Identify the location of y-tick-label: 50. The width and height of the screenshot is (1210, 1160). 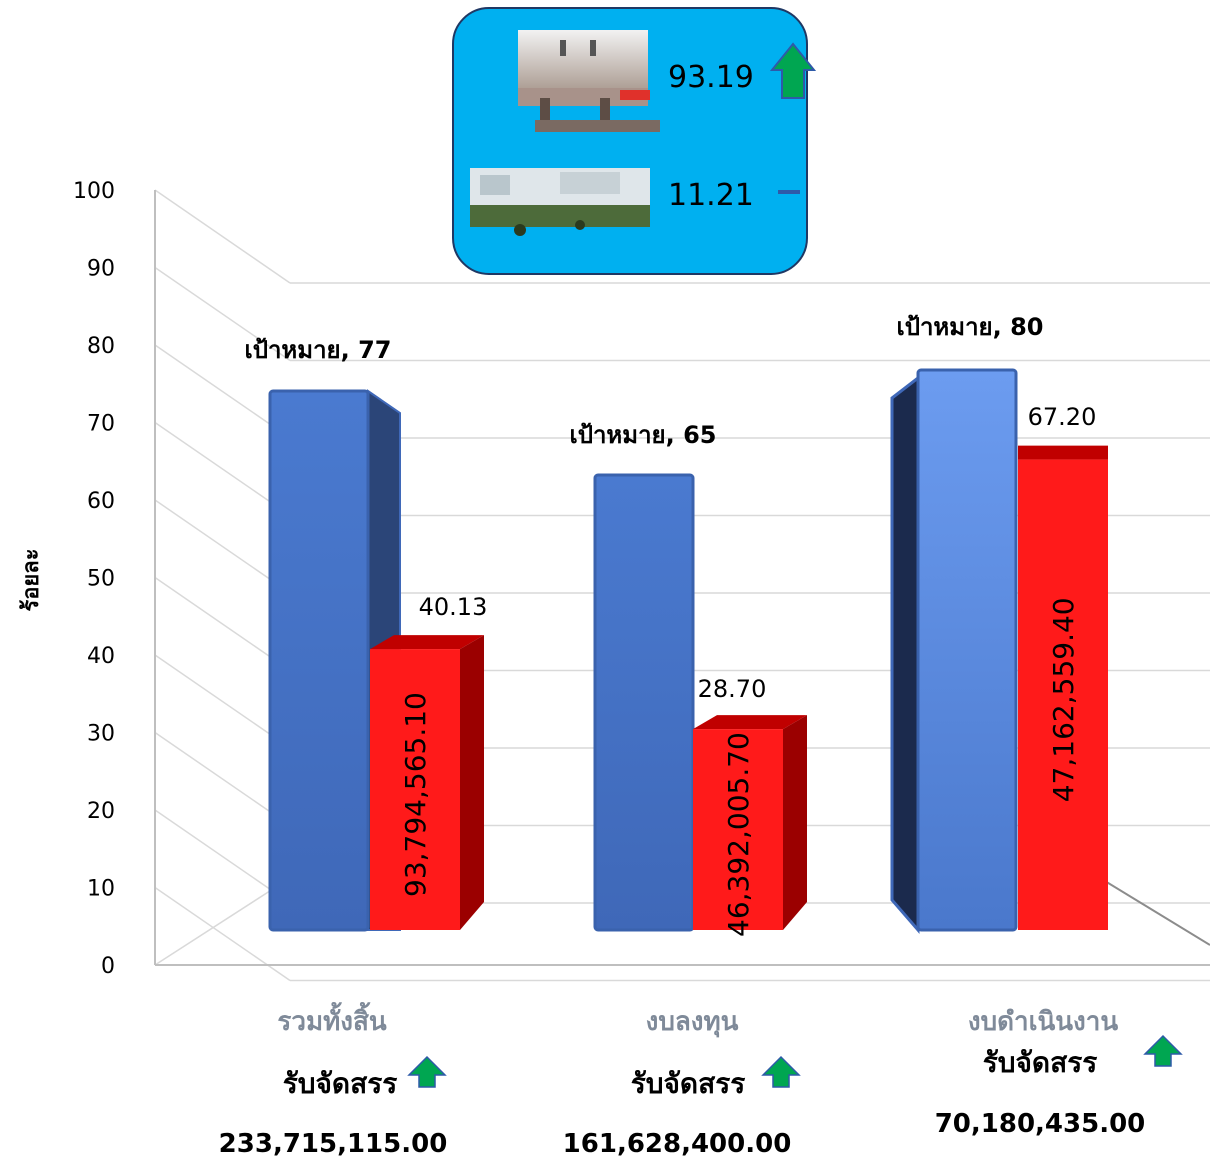
(101, 579).